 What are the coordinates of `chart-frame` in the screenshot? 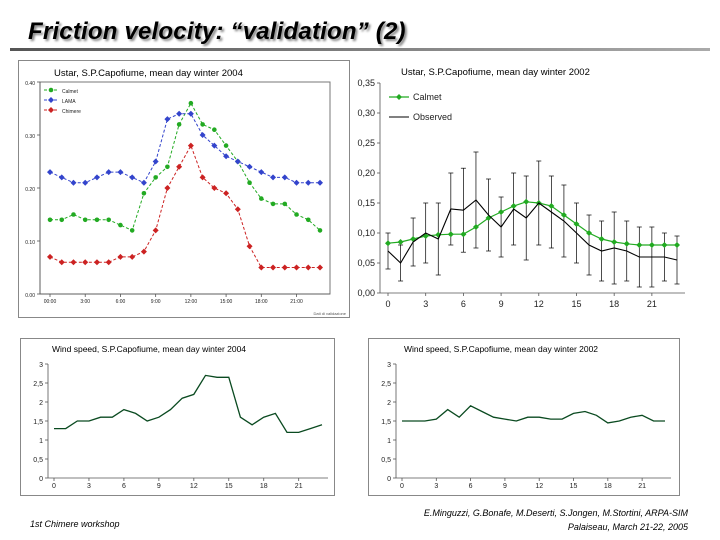 It's located at (524, 417).